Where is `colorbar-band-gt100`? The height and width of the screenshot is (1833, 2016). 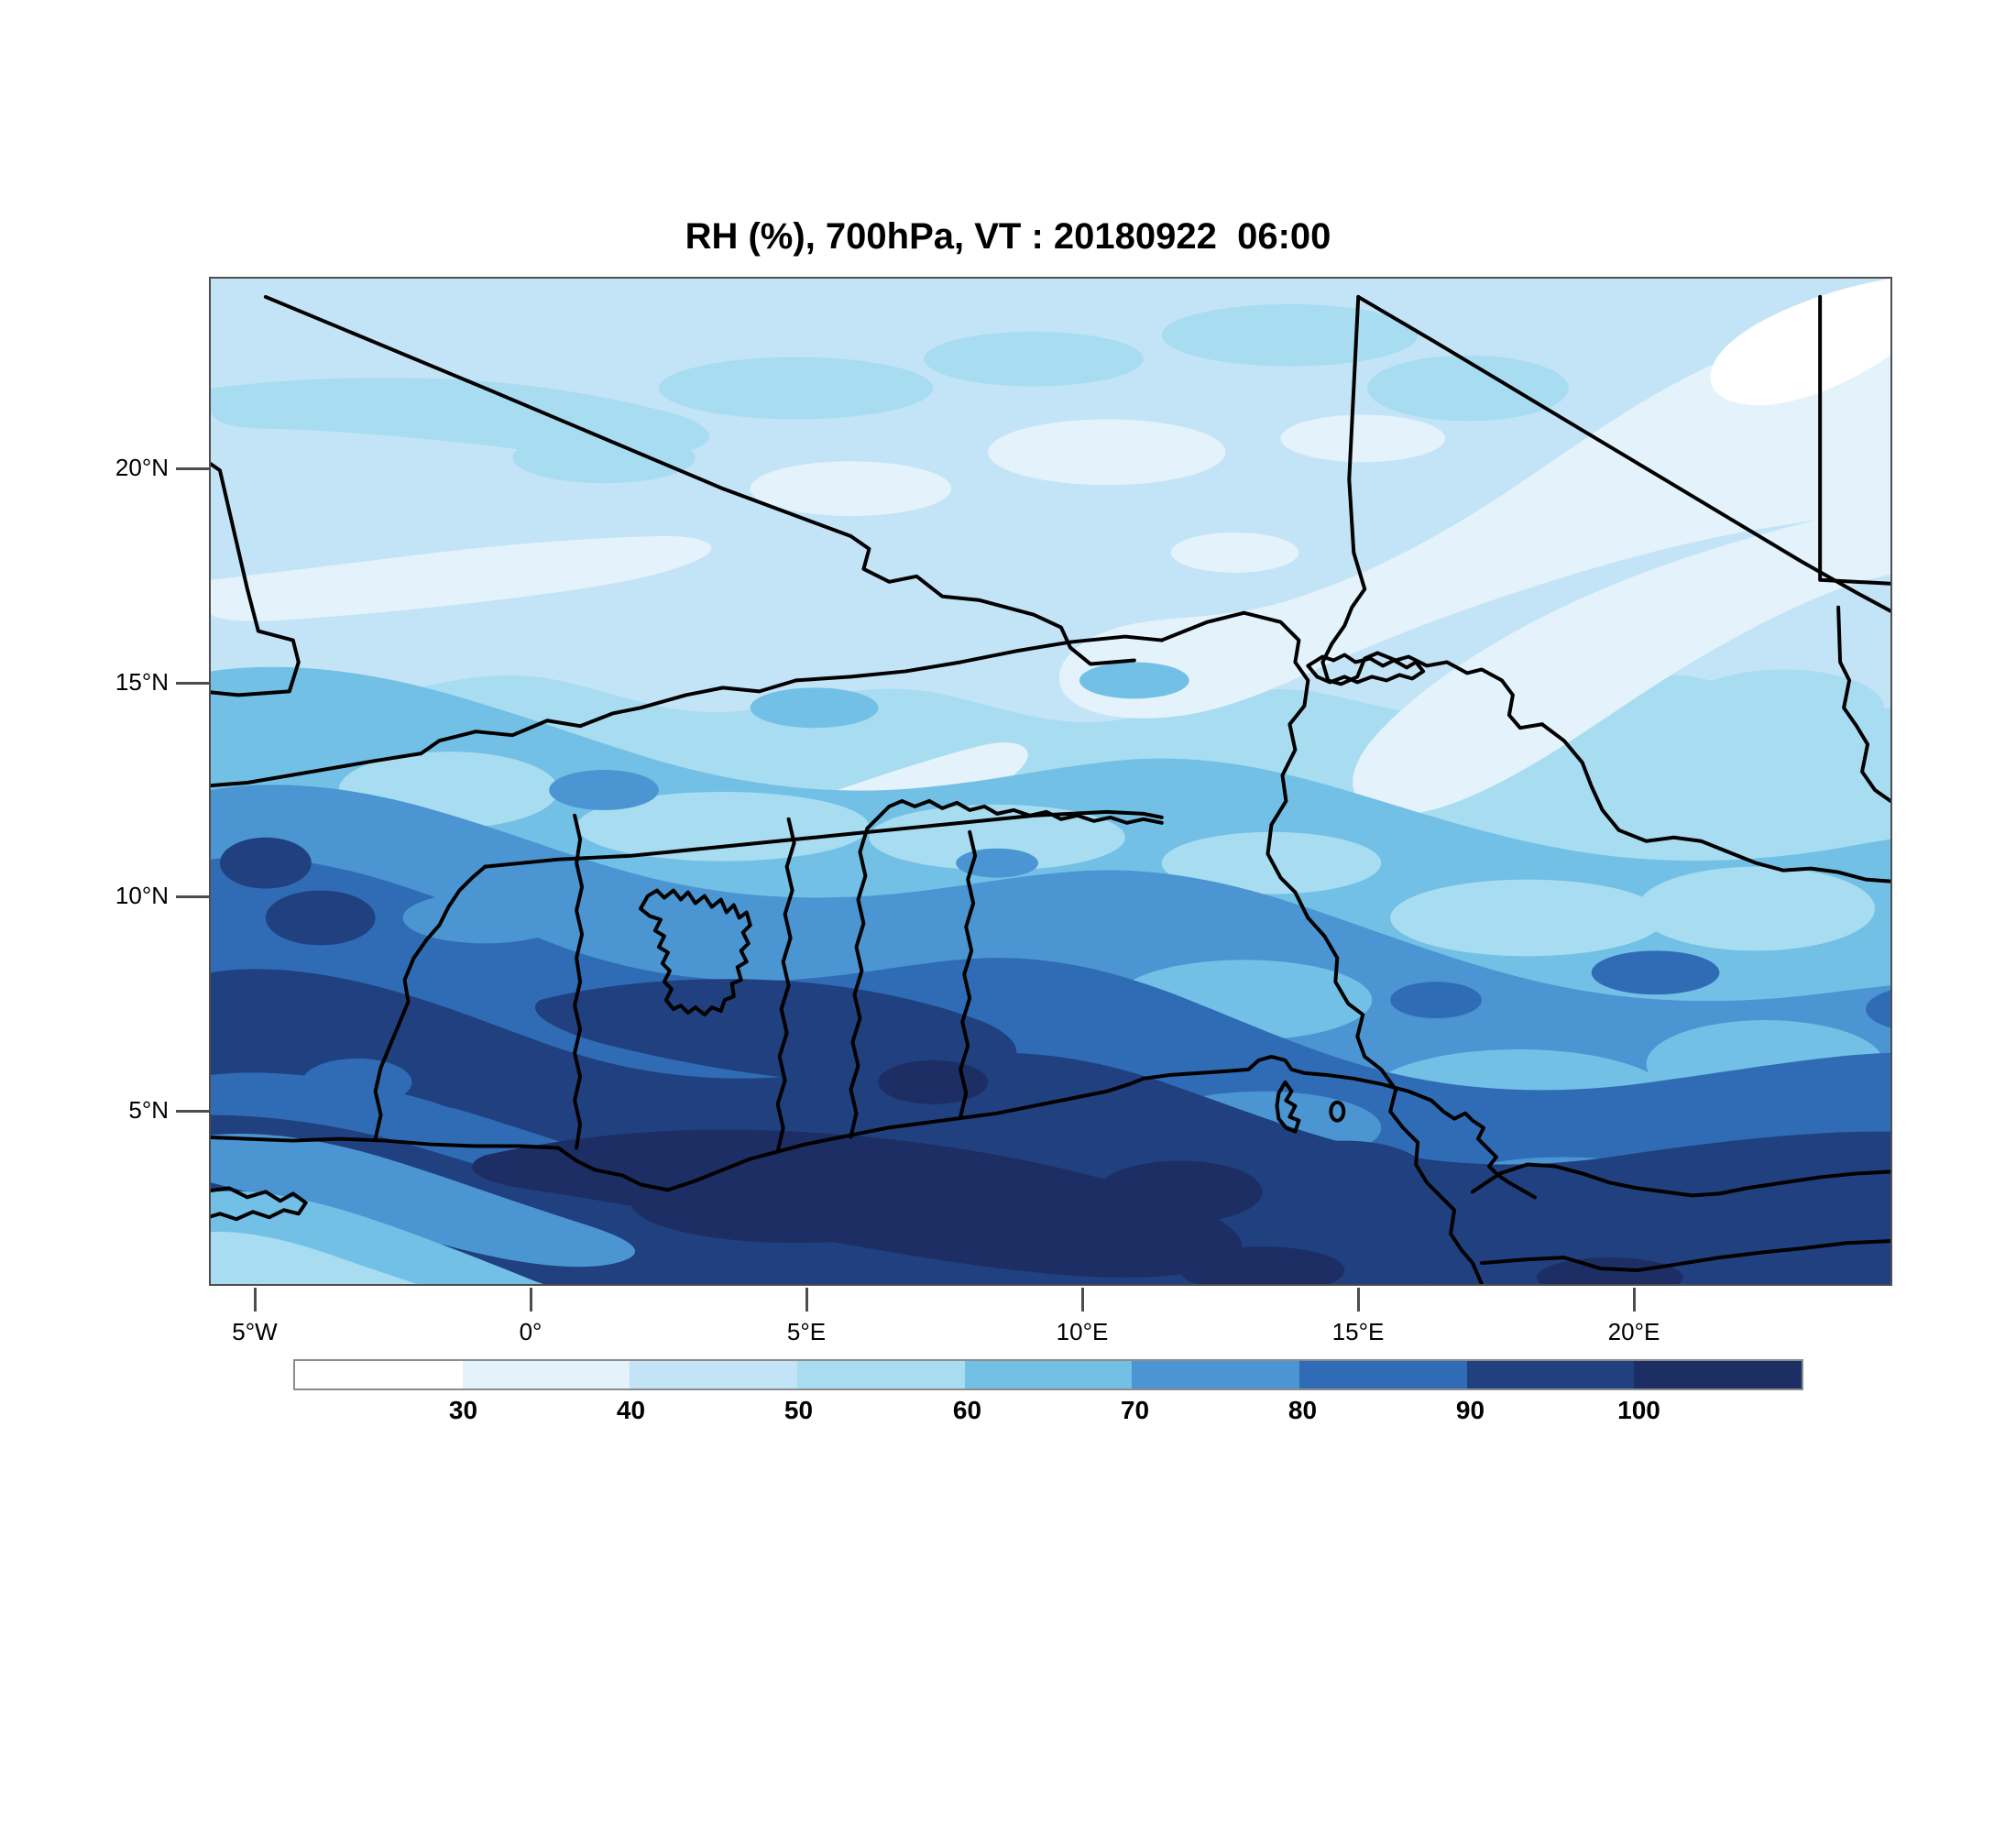 colorbar-band-gt100 is located at coordinates (1718, 1374).